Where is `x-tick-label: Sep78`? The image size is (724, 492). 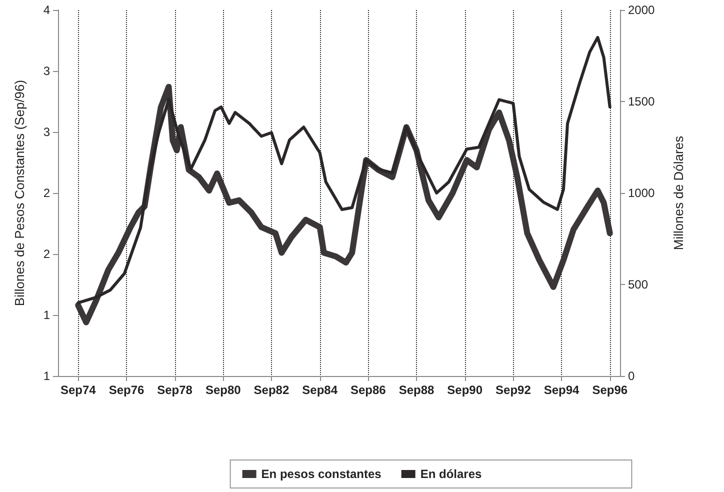
x-tick-label: Sep78 is located at coordinates (175, 390).